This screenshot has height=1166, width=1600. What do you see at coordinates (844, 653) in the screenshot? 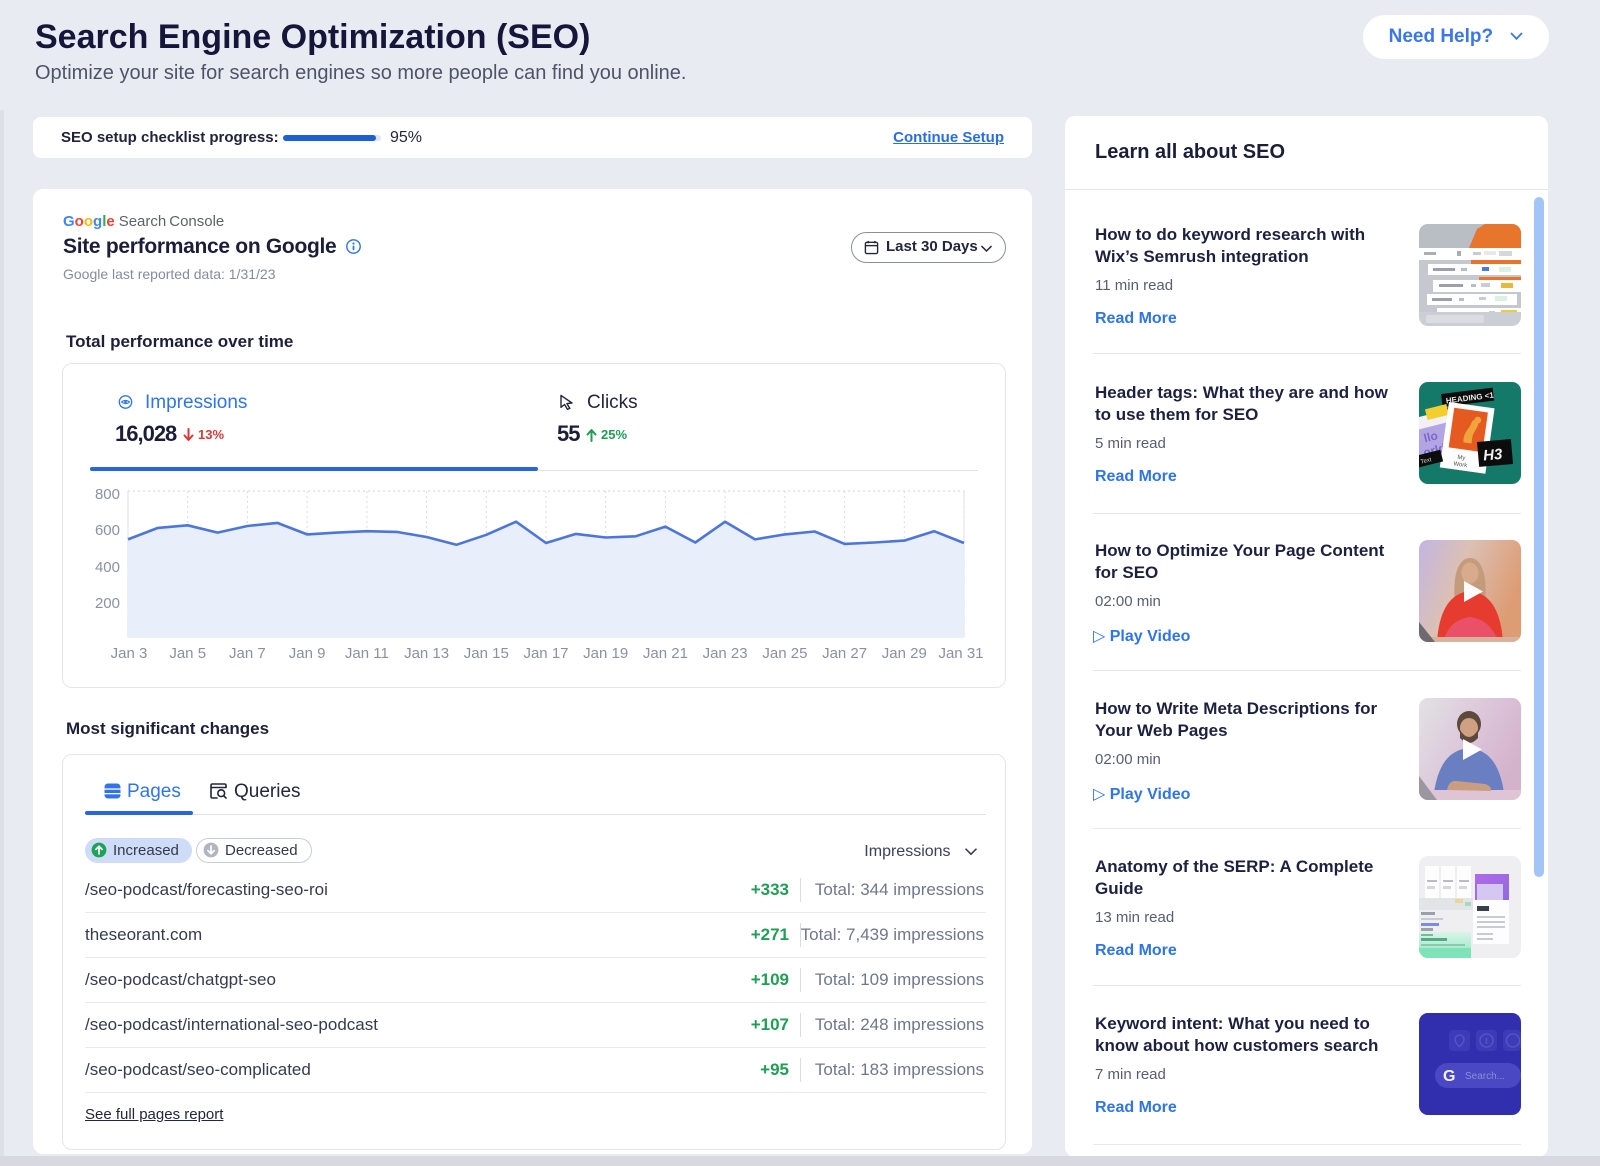
I see `svg-text: Jan 27` at bounding box center [844, 653].